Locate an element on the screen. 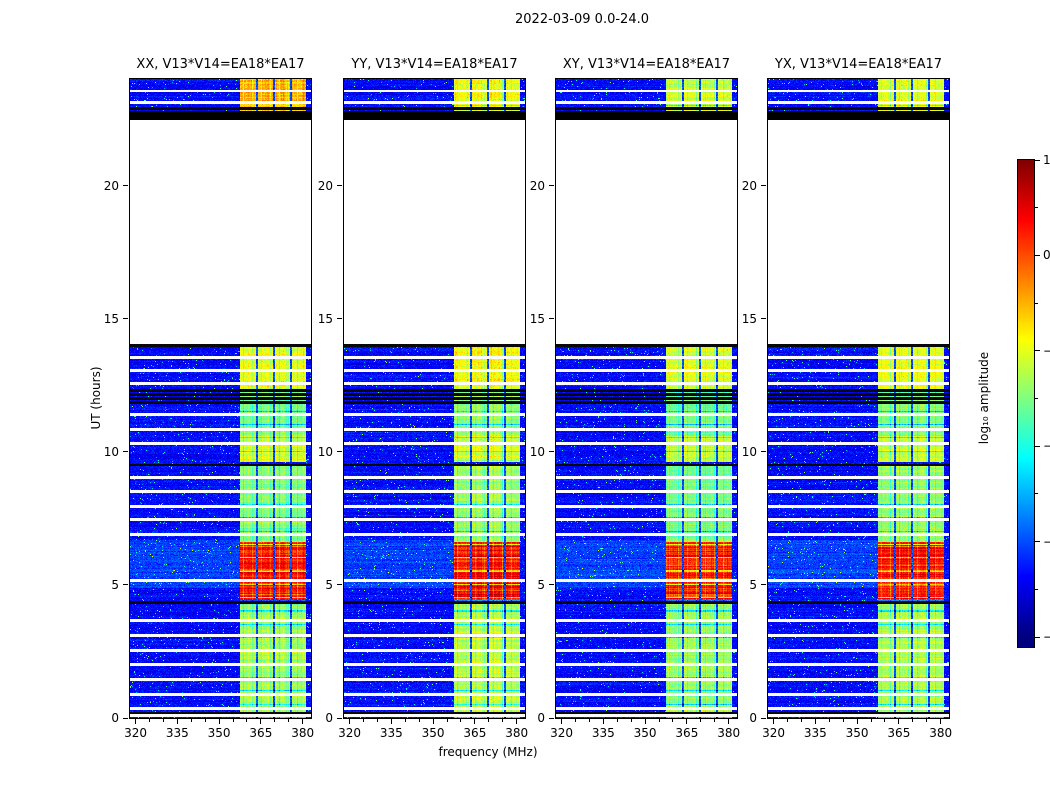 The image size is (1050, 800). spectrogram-canvas-xx is located at coordinates (220, 398).